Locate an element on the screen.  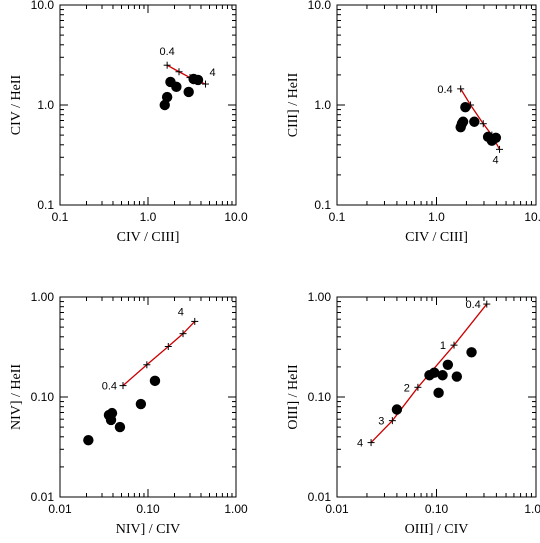
y-axis-title: CIII] / HeII is located at coordinates (293, 104).